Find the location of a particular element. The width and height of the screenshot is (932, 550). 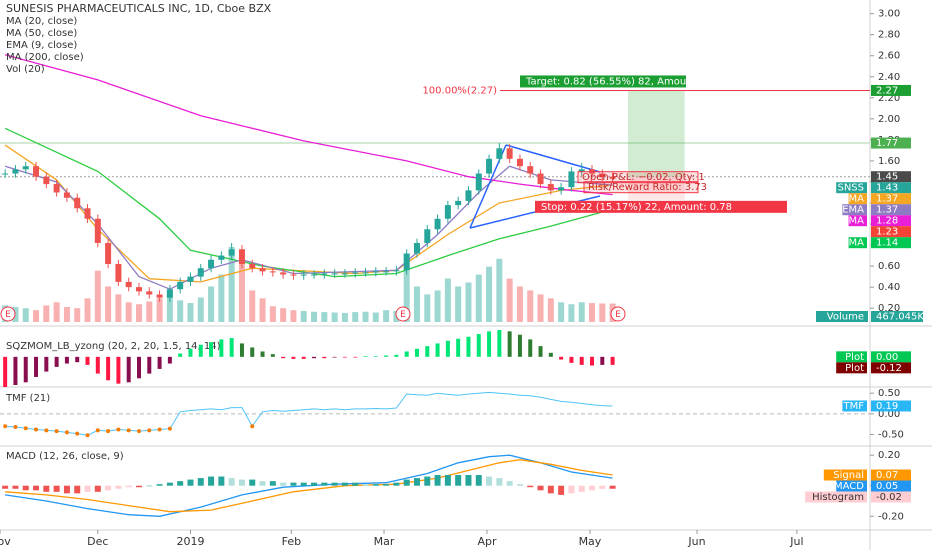

legend-entry: MA (20, close) is located at coordinates (41, 21).